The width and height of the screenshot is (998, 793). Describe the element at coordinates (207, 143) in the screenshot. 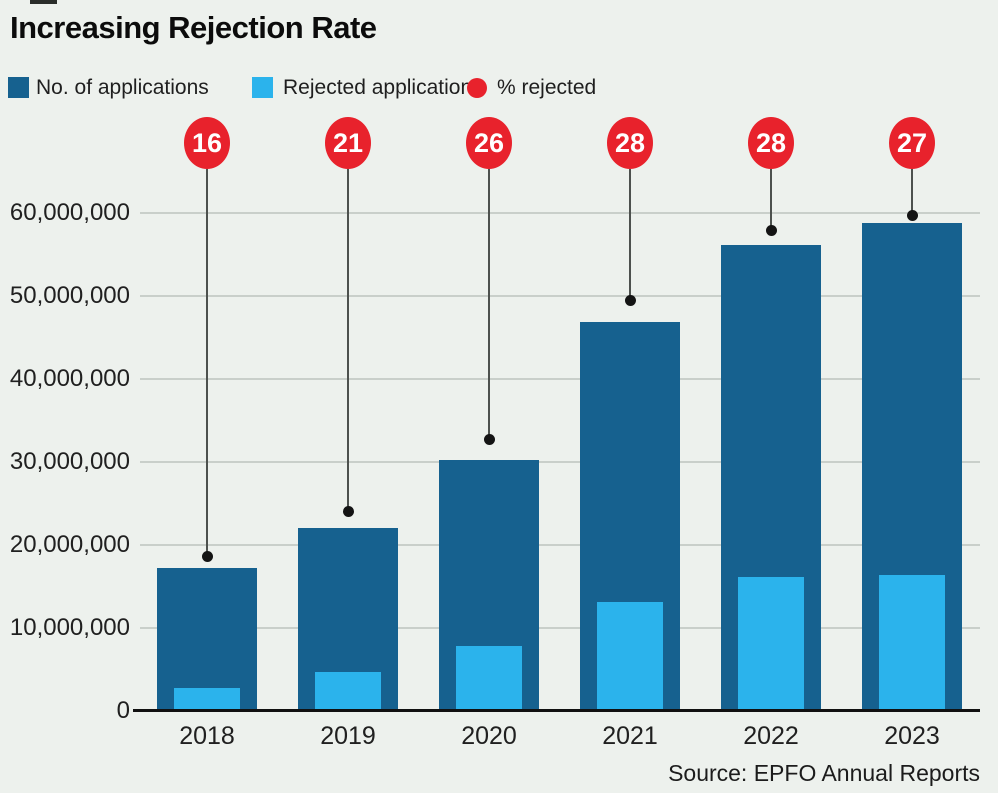

I see `pct-badge: 16` at that location.